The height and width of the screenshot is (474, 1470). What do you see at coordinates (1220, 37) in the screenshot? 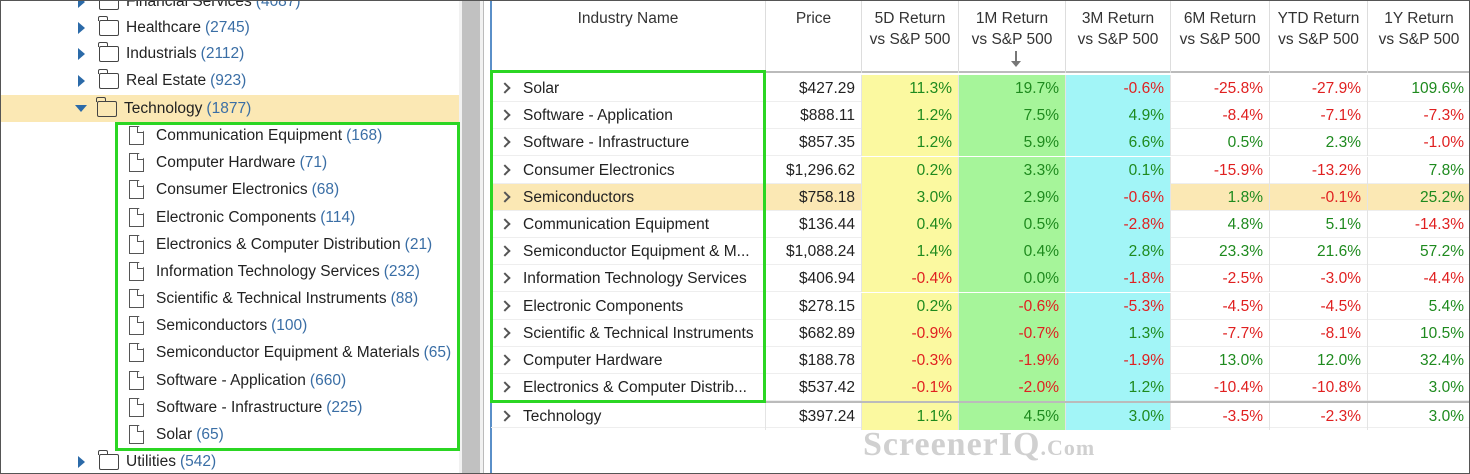
I see `column-header: 6M Return vs S&P 500` at bounding box center [1220, 37].